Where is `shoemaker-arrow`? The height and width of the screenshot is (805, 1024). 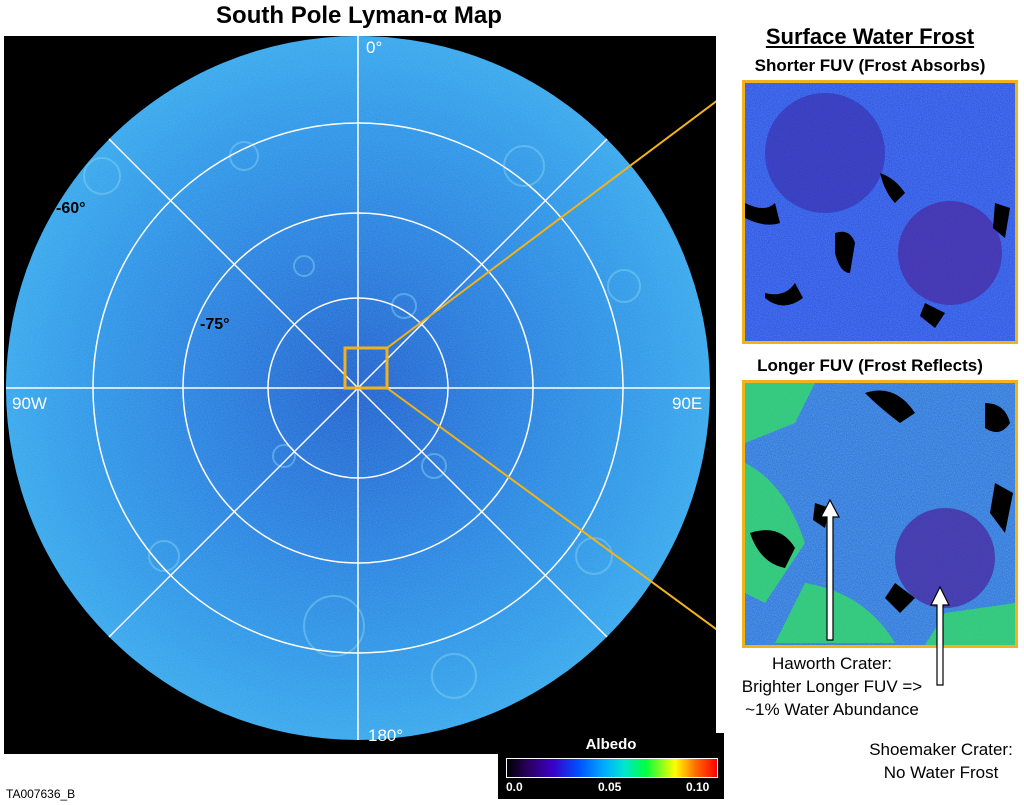 shoemaker-arrow is located at coordinates (940, 635).